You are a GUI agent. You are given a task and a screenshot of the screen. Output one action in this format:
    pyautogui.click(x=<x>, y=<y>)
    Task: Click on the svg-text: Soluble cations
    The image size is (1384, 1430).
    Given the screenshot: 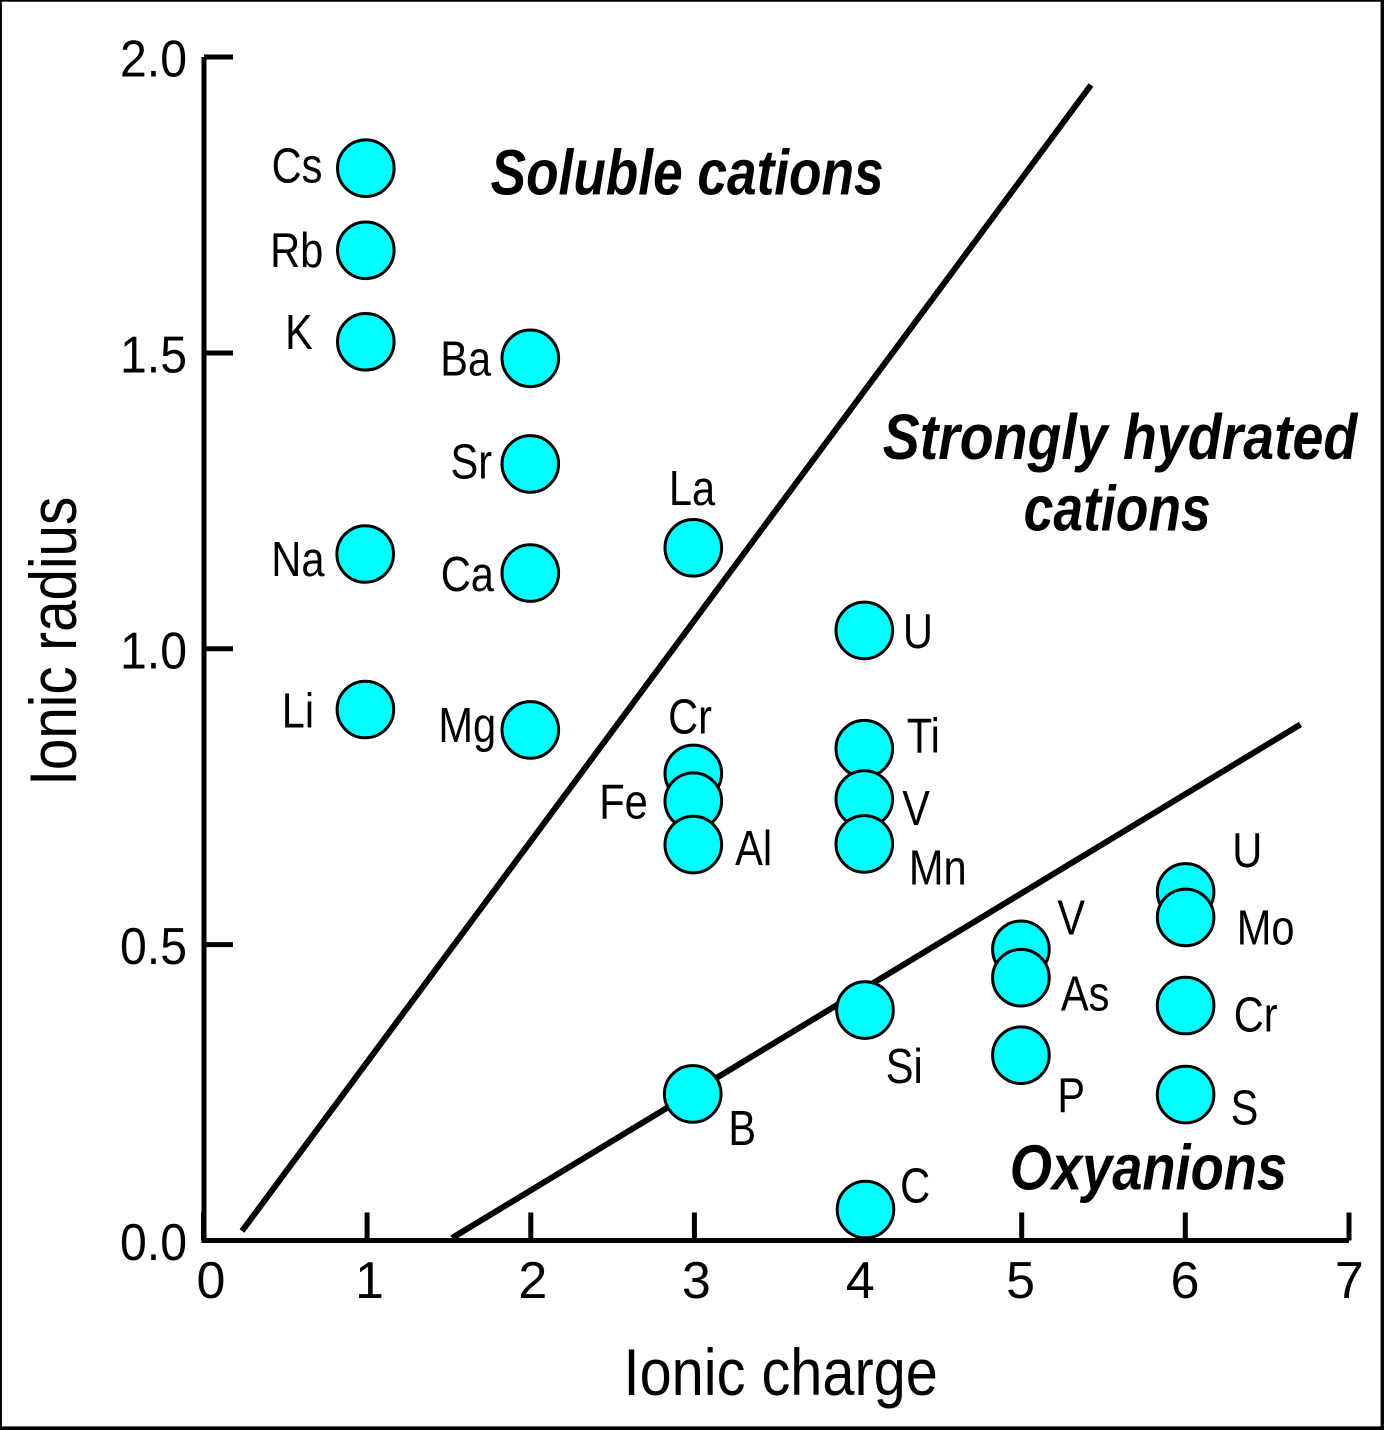 What is the action you would take?
    pyautogui.click(x=687, y=173)
    